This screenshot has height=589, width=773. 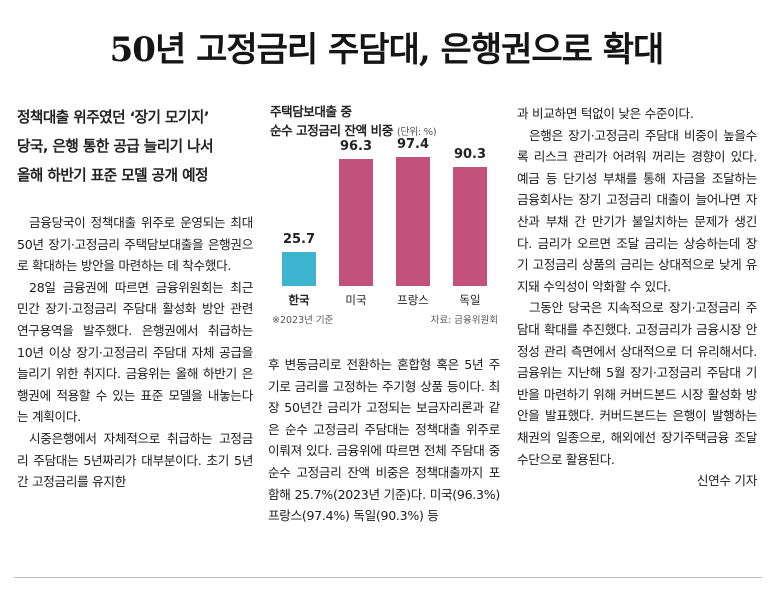 I want to click on chart-title-line-2: 순수 고정금리 잔액 비중 (단위: %), so click(x=353, y=131).